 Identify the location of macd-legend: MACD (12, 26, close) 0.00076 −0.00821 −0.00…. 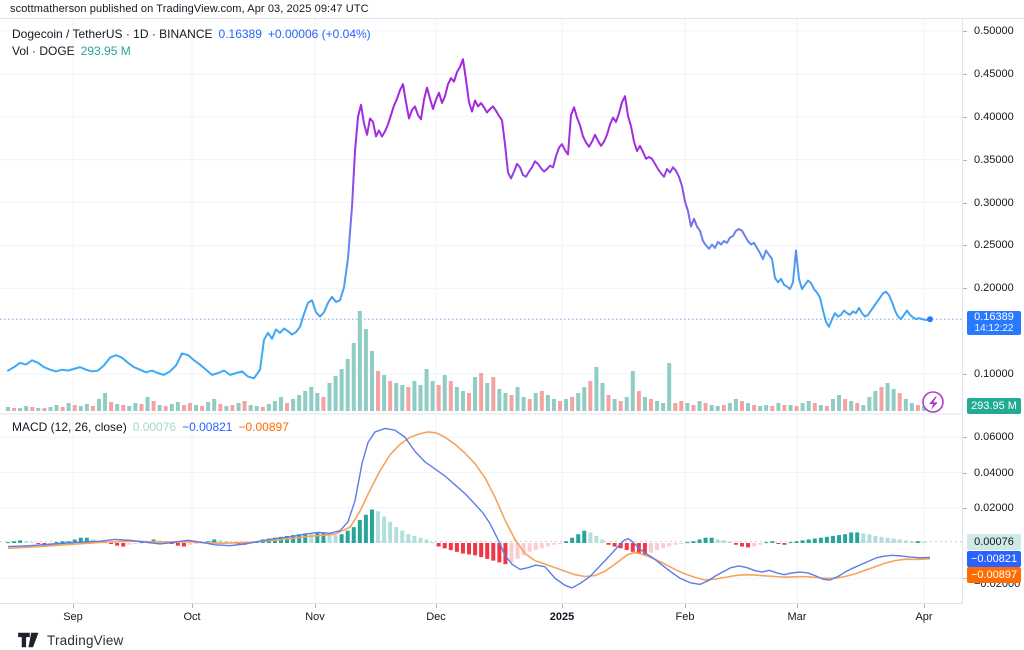
(150, 427).